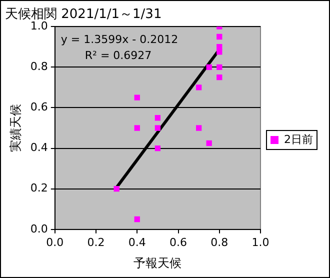  I want to click on legend-label: 2日前, so click(298, 139).